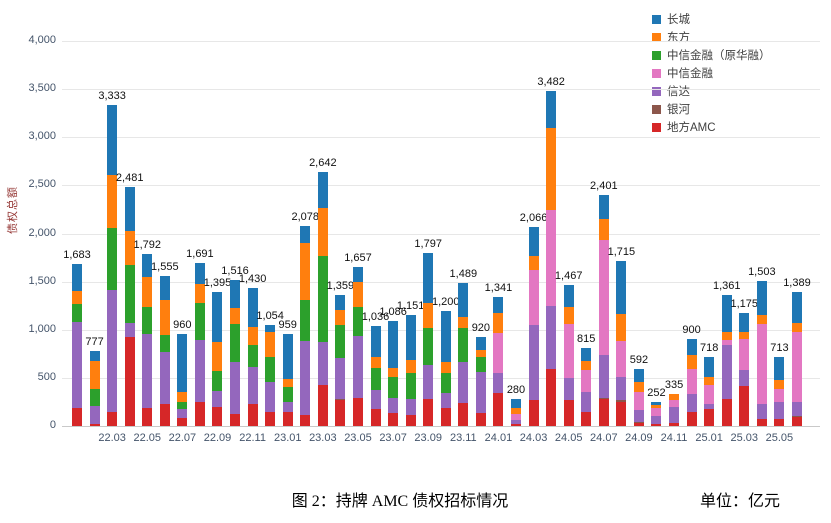  What do you see at coordinates (761, 319) in the screenshot?
I see `bar-segment-25.04-东方` at bounding box center [761, 319].